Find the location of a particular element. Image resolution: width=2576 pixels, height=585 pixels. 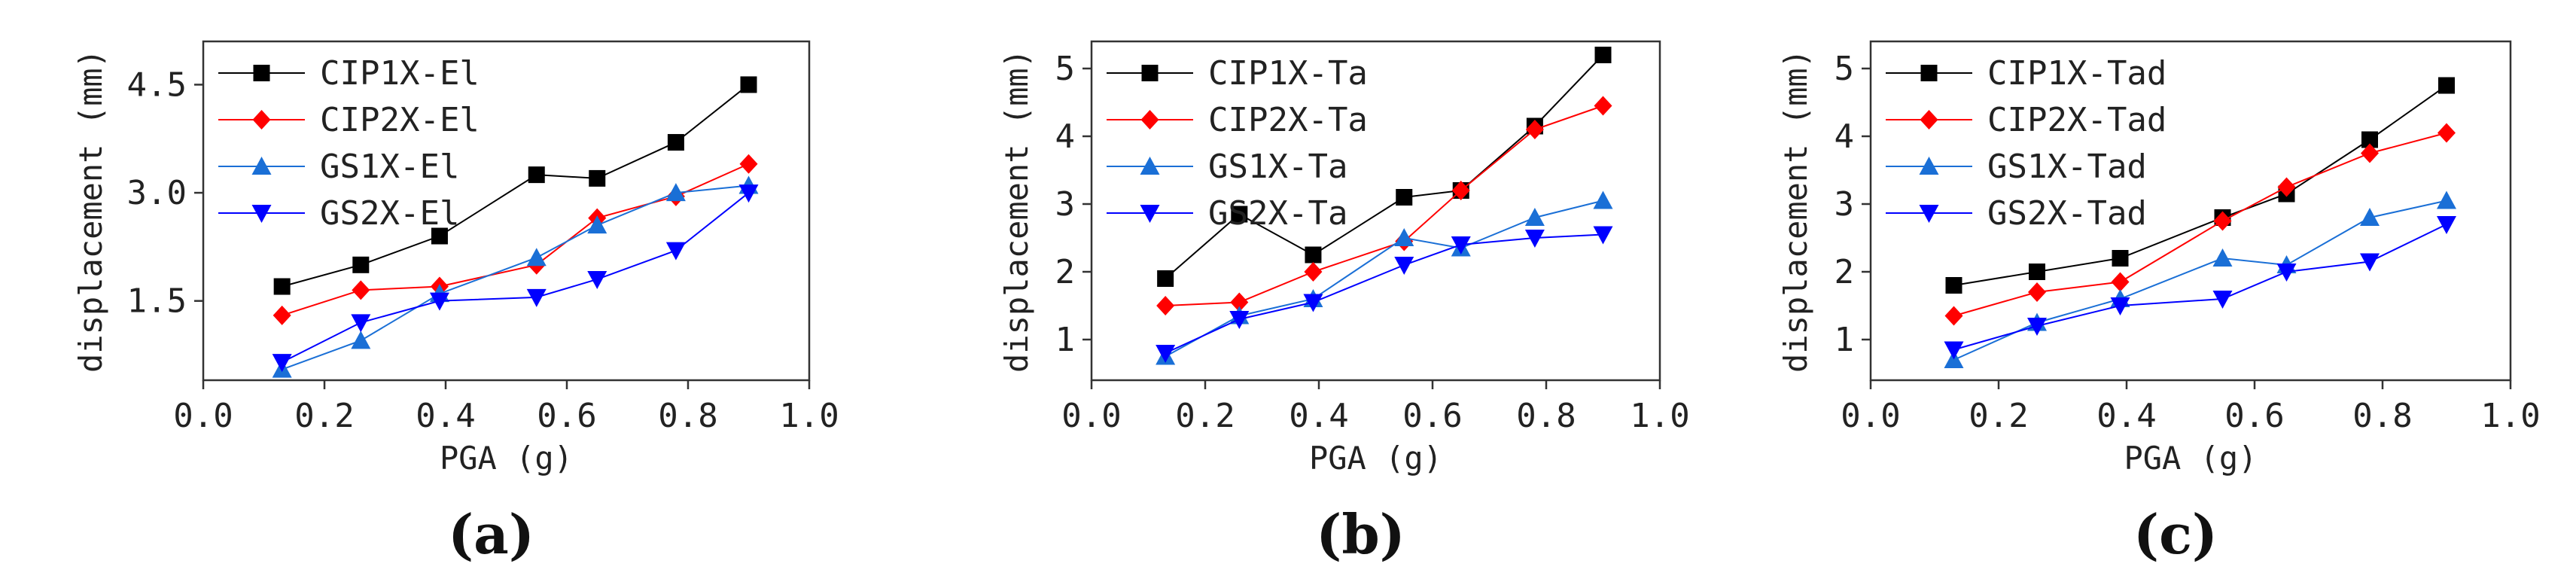

legend-label: CIP2X-El is located at coordinates (400, 120).